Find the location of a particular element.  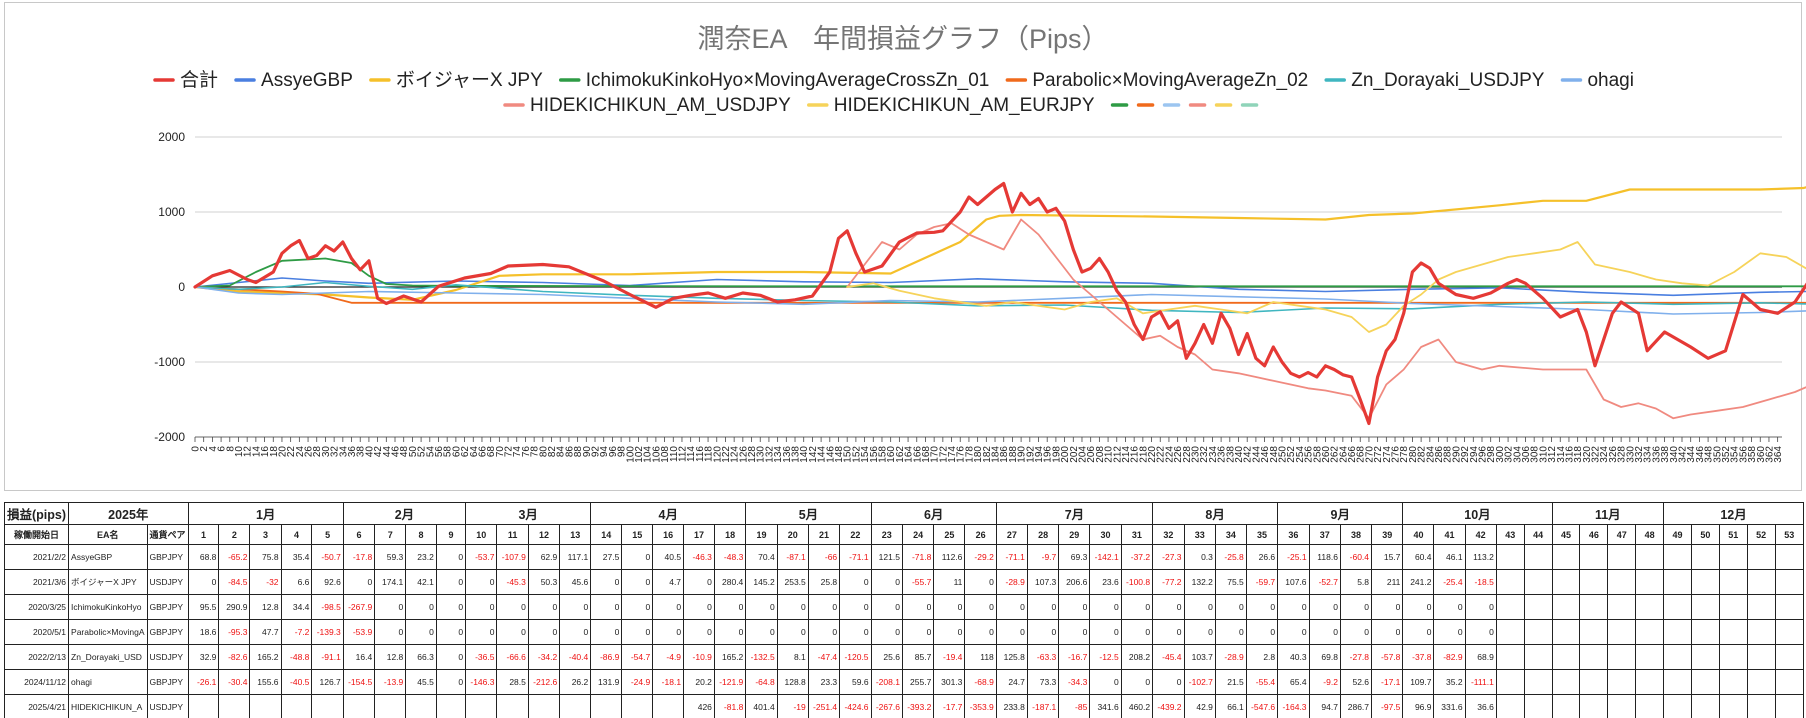

pl-value-cell: 70.4 is located at coordinates (761, 557).